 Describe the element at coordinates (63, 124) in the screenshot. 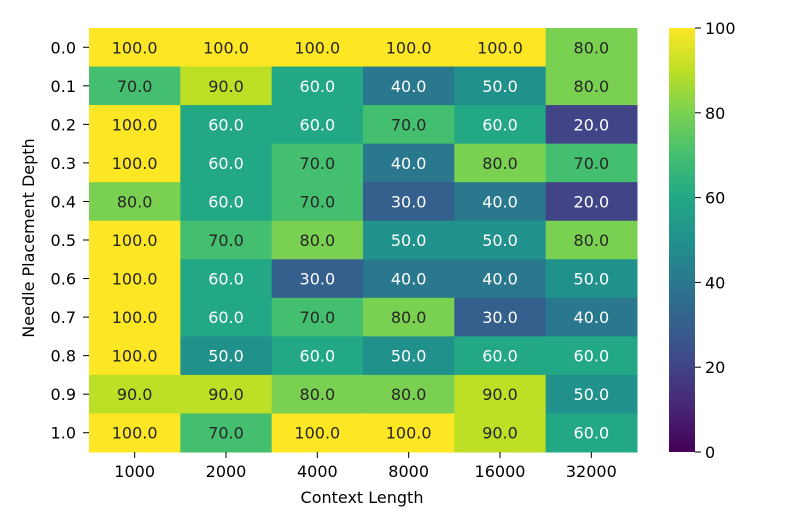

I see `y-tick-label: 0.2` at that location.